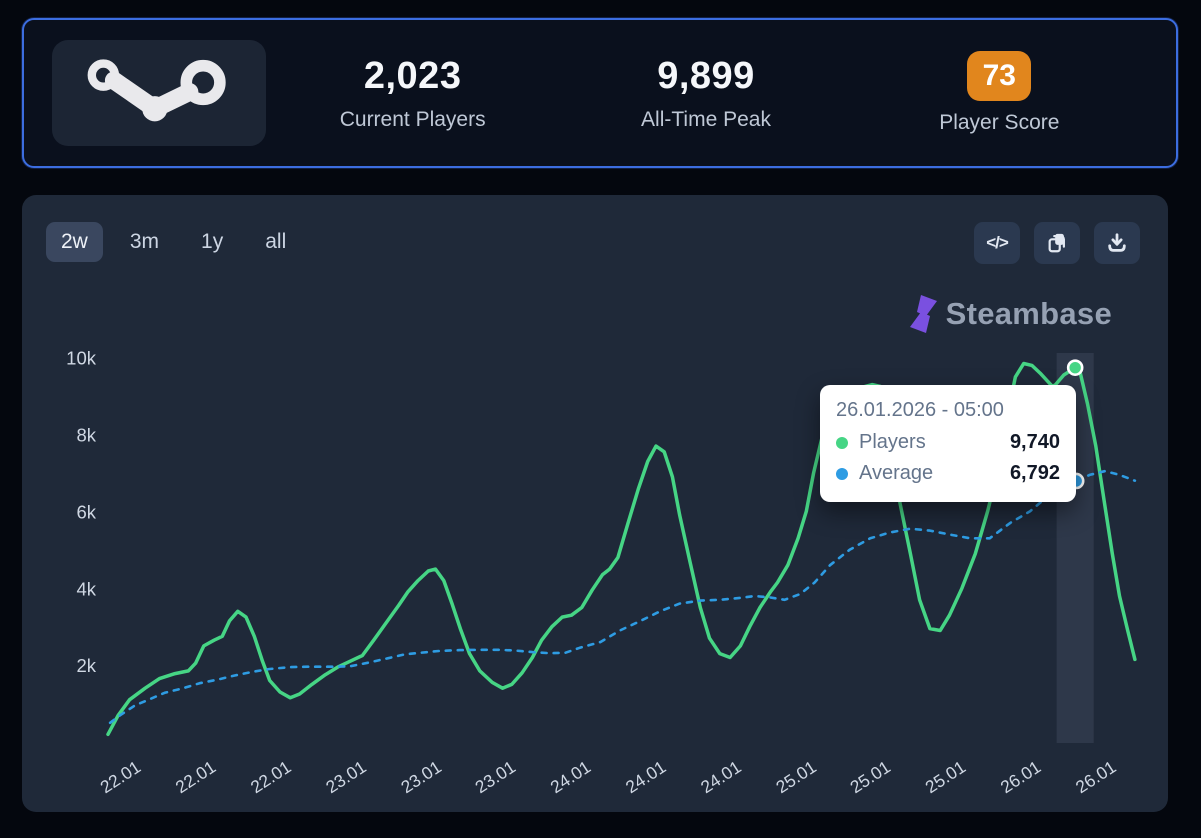  I want to click on copy-button, so click(1057, 243).